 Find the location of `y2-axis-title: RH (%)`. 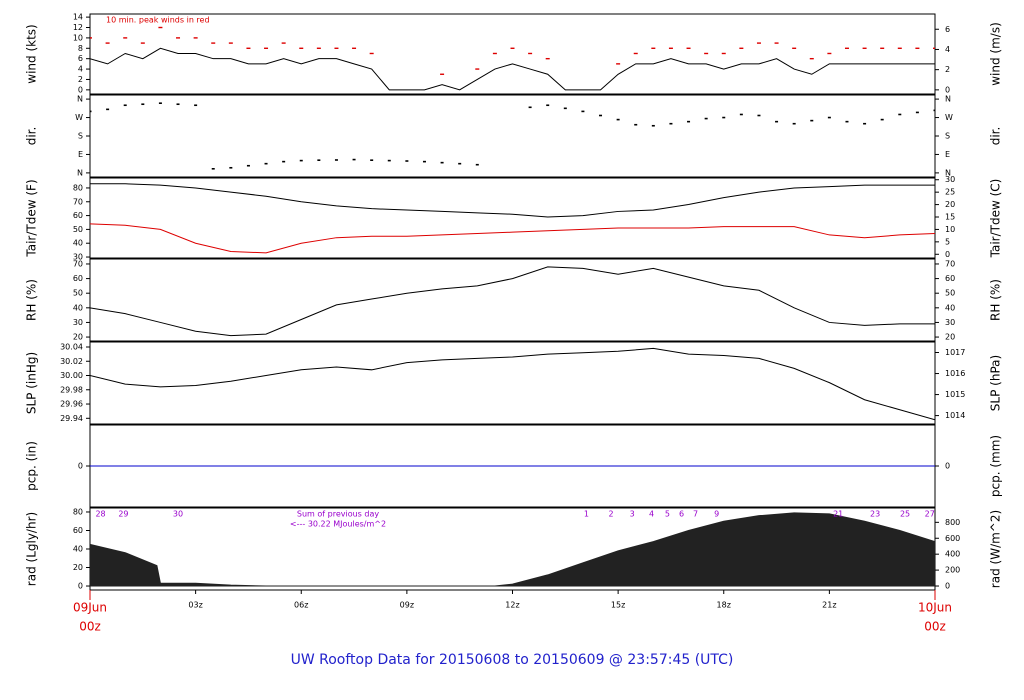

y2-axis-title: RH (%) is located at coordinates (996, 300).